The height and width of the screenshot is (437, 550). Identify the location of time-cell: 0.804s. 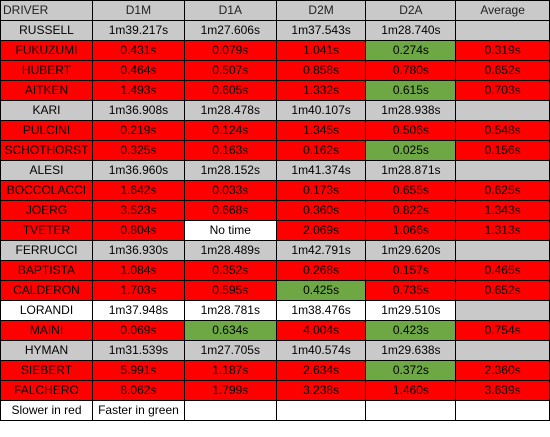
(138, 230).